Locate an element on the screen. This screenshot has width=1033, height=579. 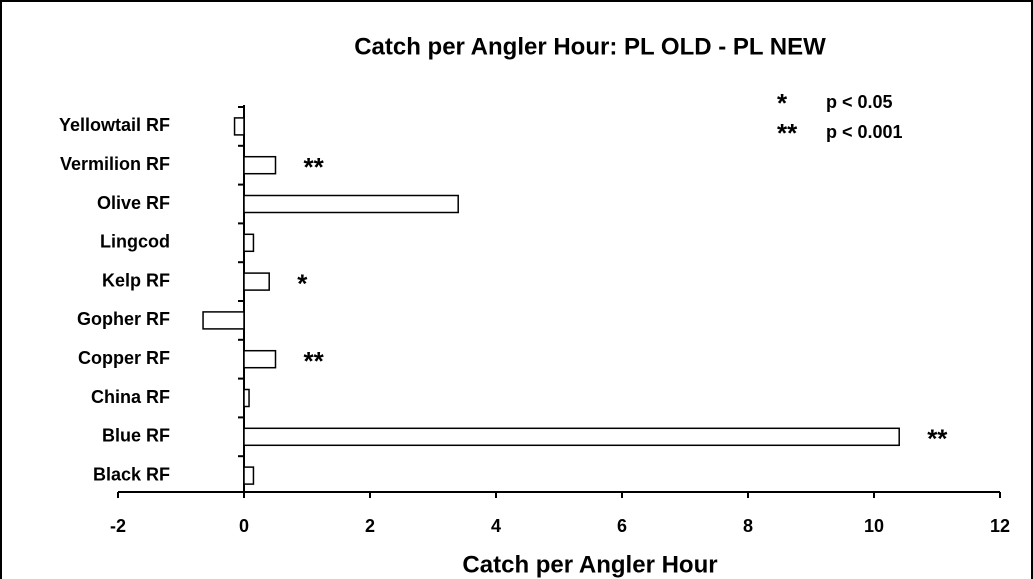
x-tick-label: 2 is located at coordinates (370, 526).